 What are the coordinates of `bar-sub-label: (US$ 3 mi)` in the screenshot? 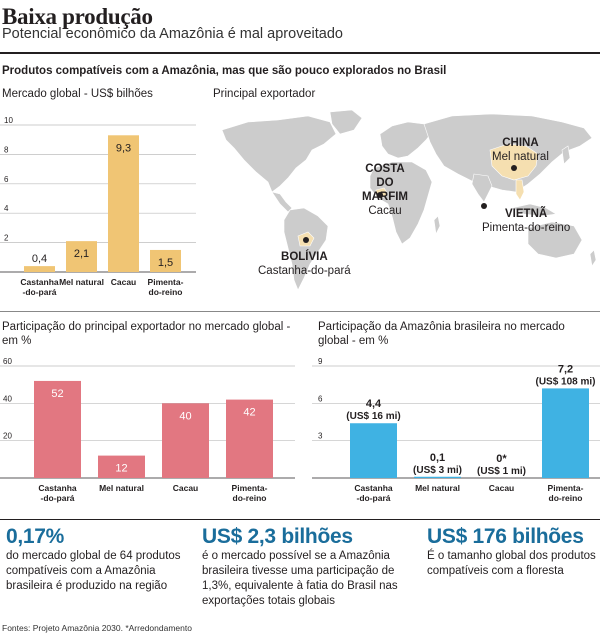 It's located at (437, 470).